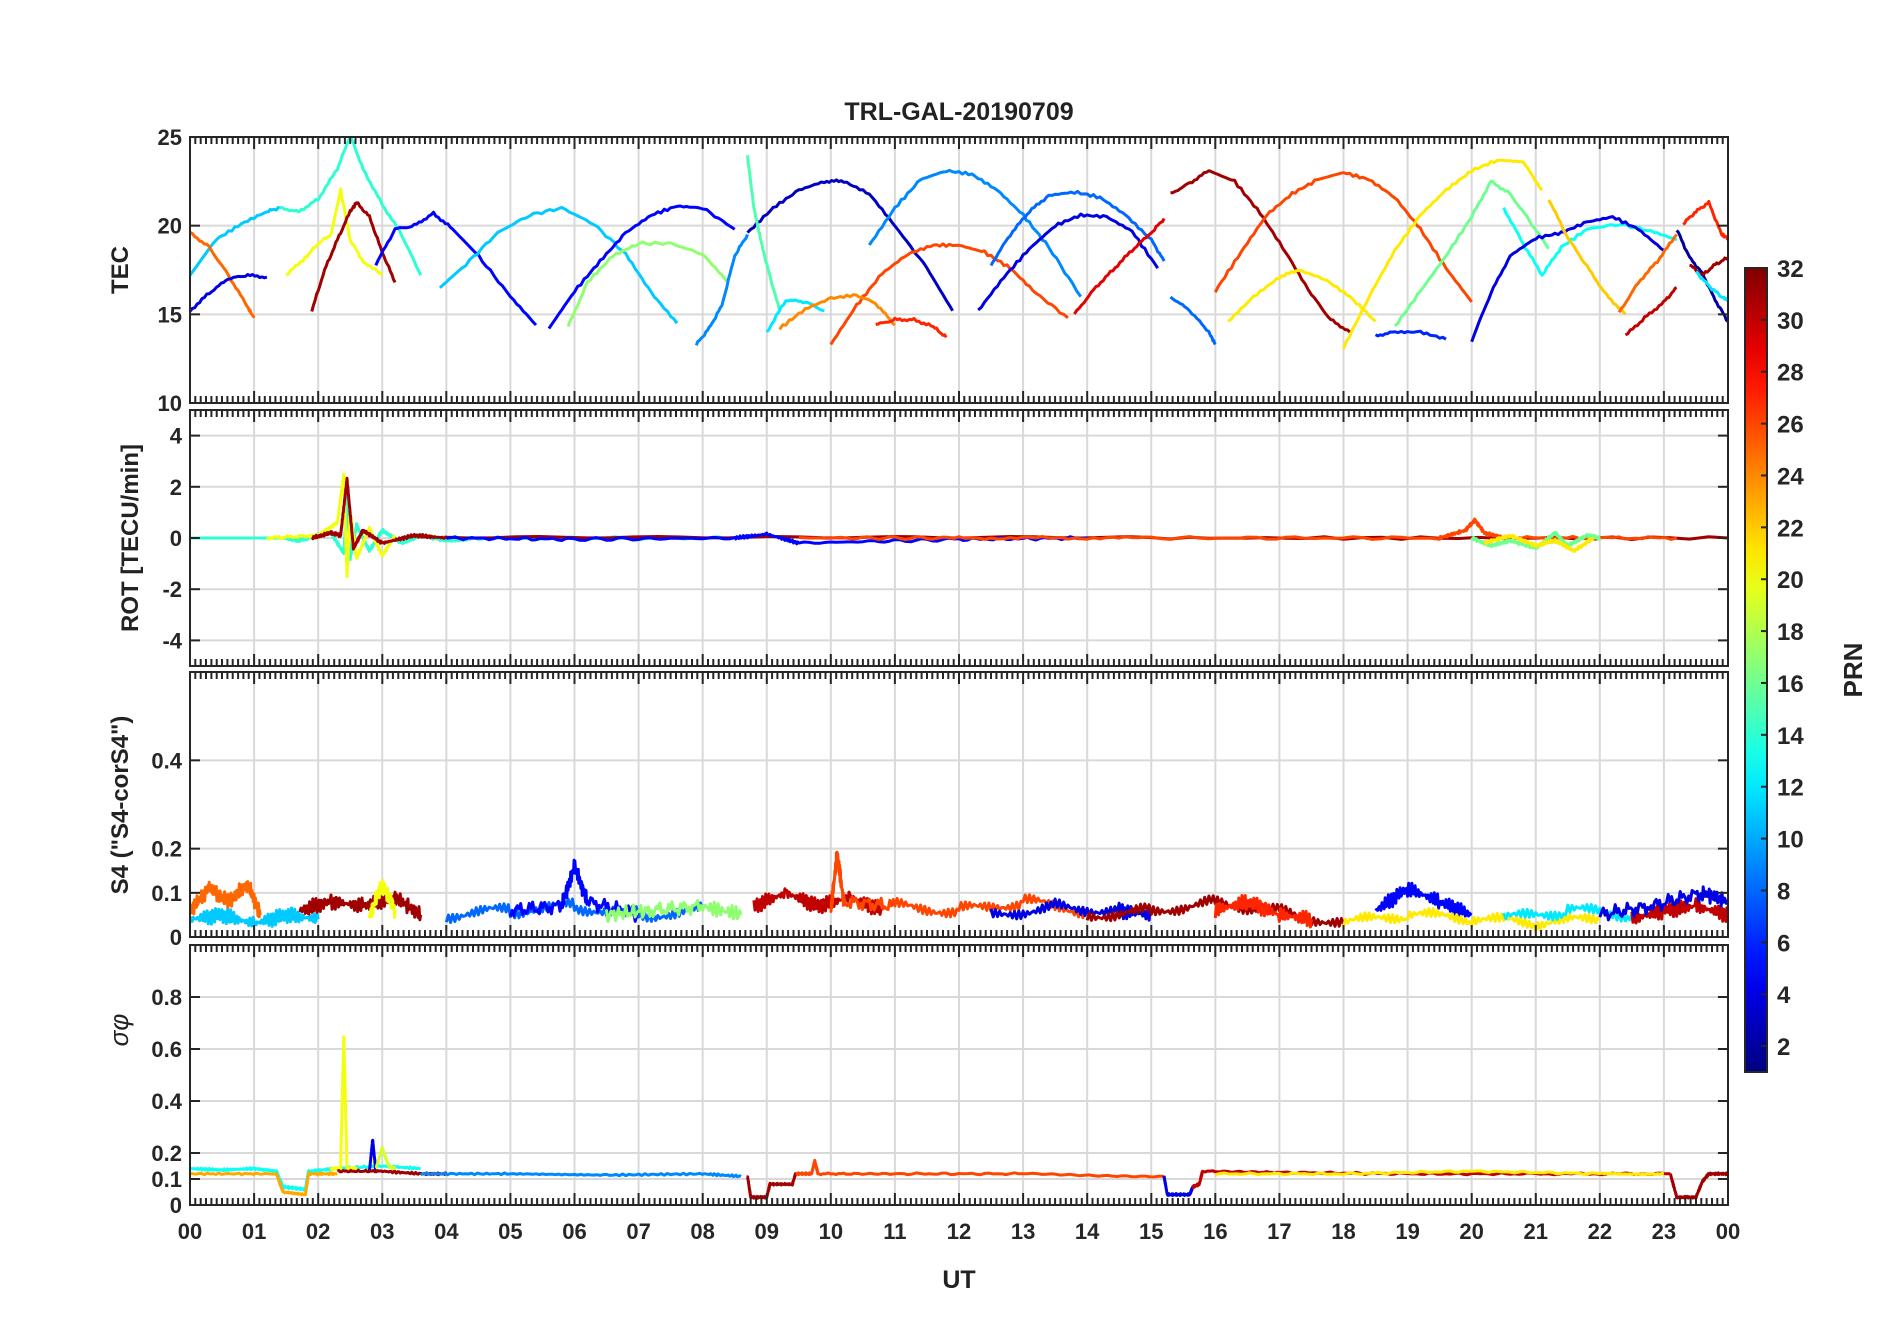  I want to click on figure-title: TRL-GAL-20190709, so click(958, 112).